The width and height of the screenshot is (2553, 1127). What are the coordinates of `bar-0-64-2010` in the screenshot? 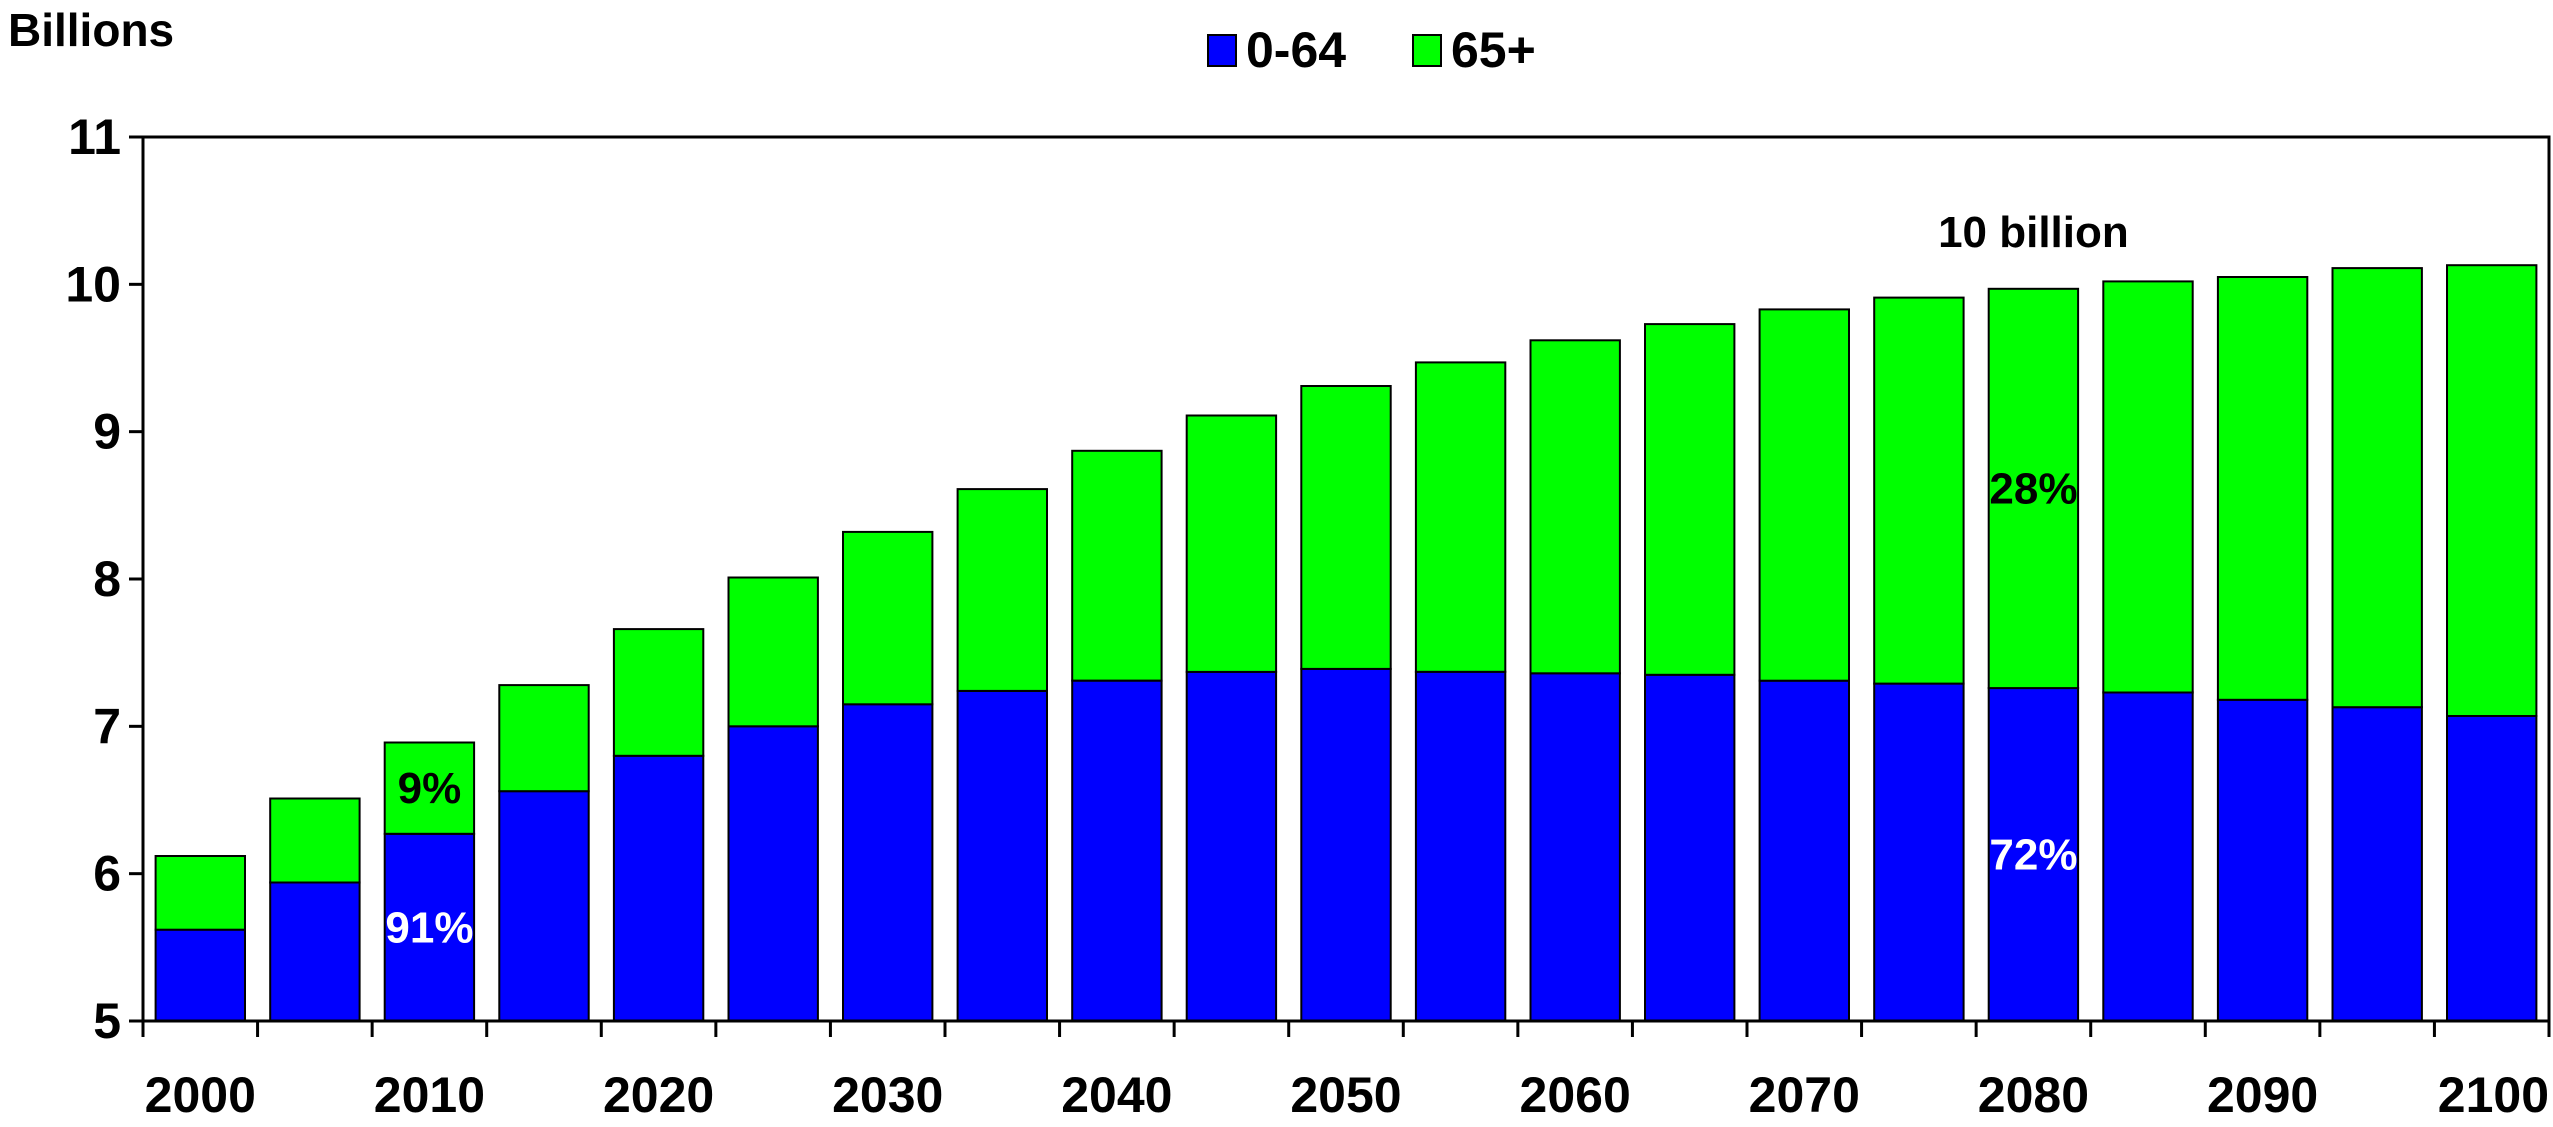 It's located at (429, 927).